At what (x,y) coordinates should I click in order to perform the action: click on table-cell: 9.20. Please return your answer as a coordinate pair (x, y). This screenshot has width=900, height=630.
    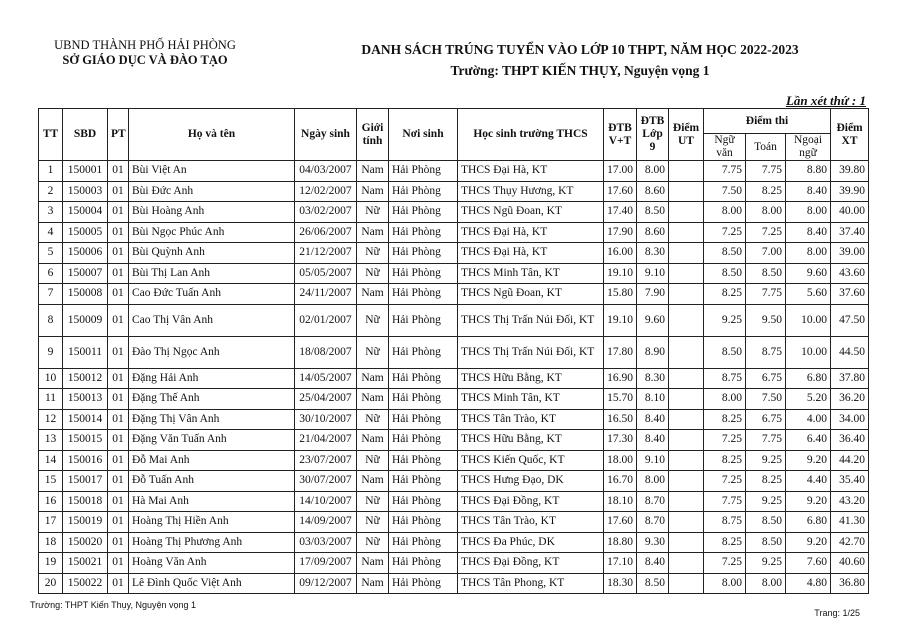
    Looking at the image, I should click on (808, 460).